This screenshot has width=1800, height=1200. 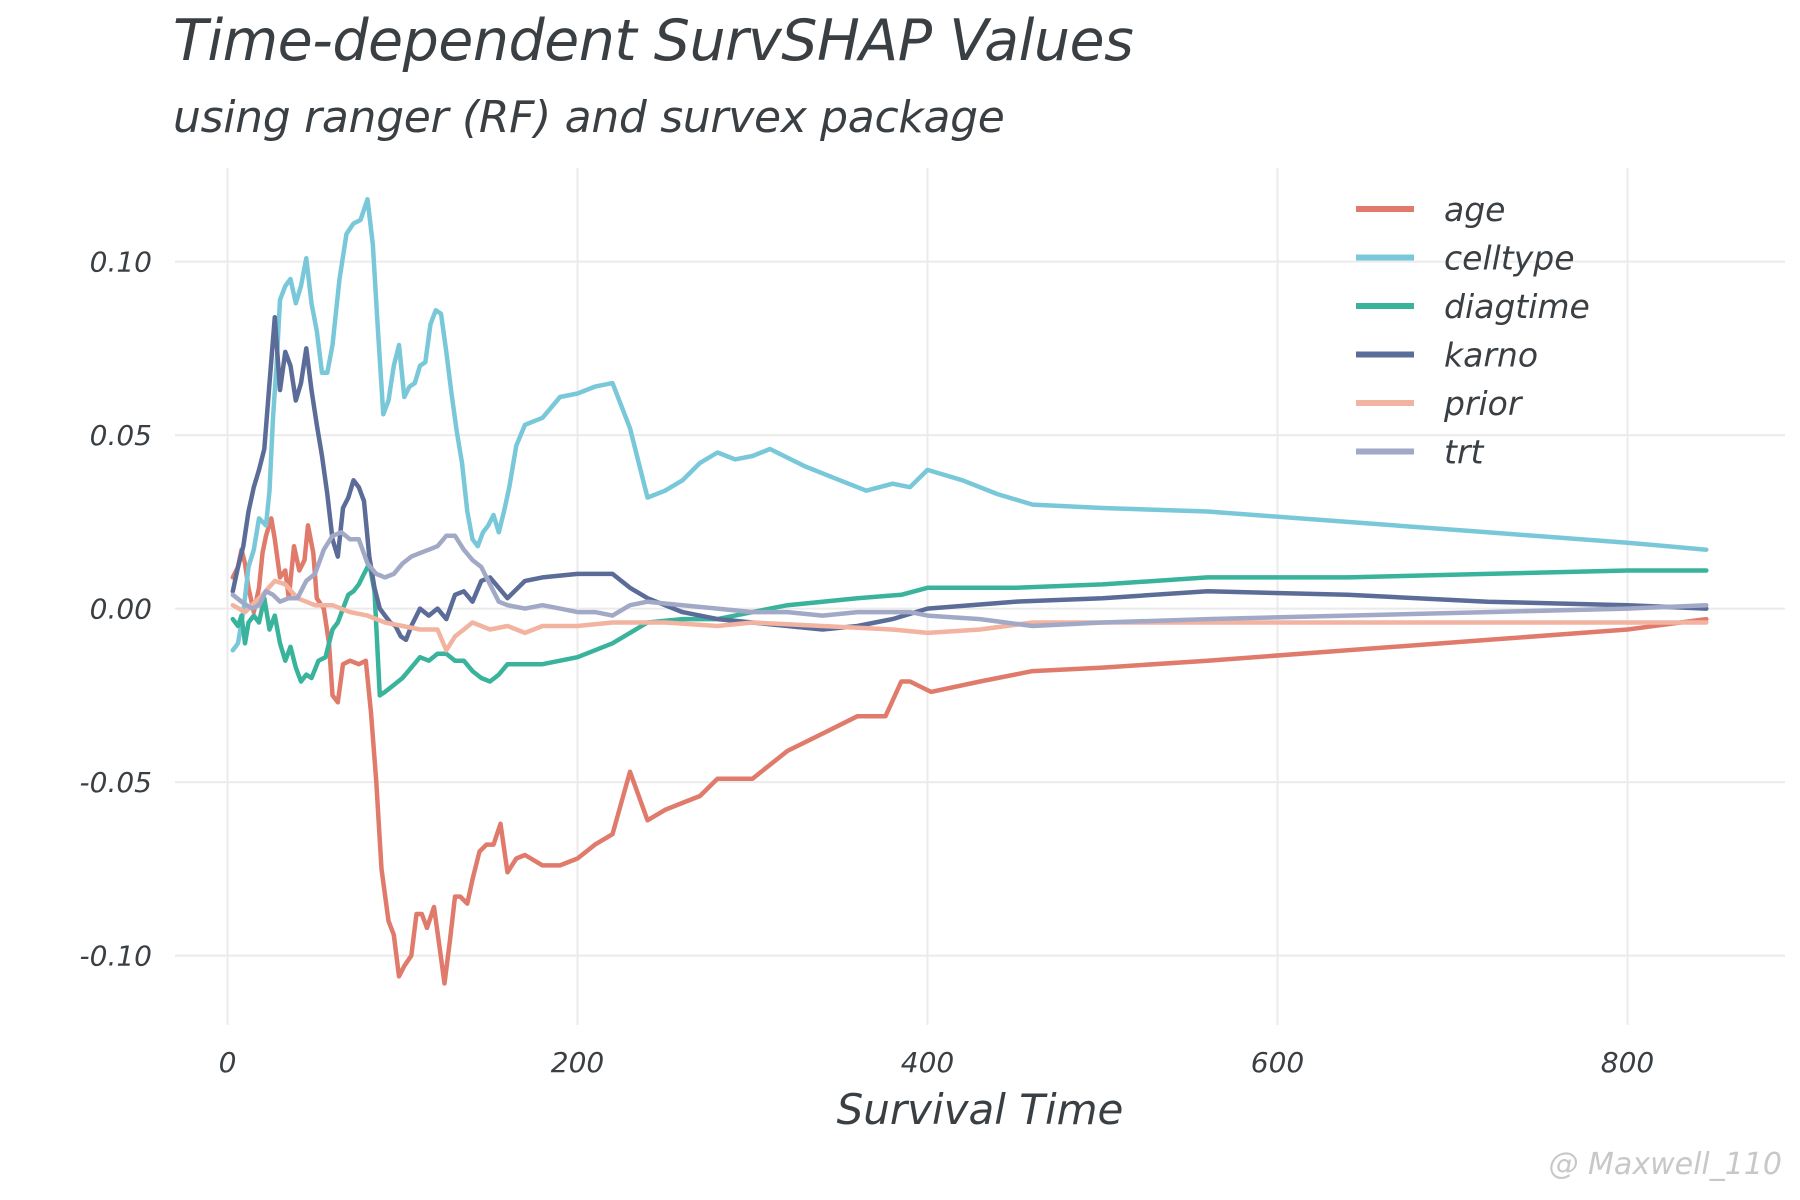 I want to click on x-axis-ticks: 0 200 400 600 800, so click(x=937, y=1062).